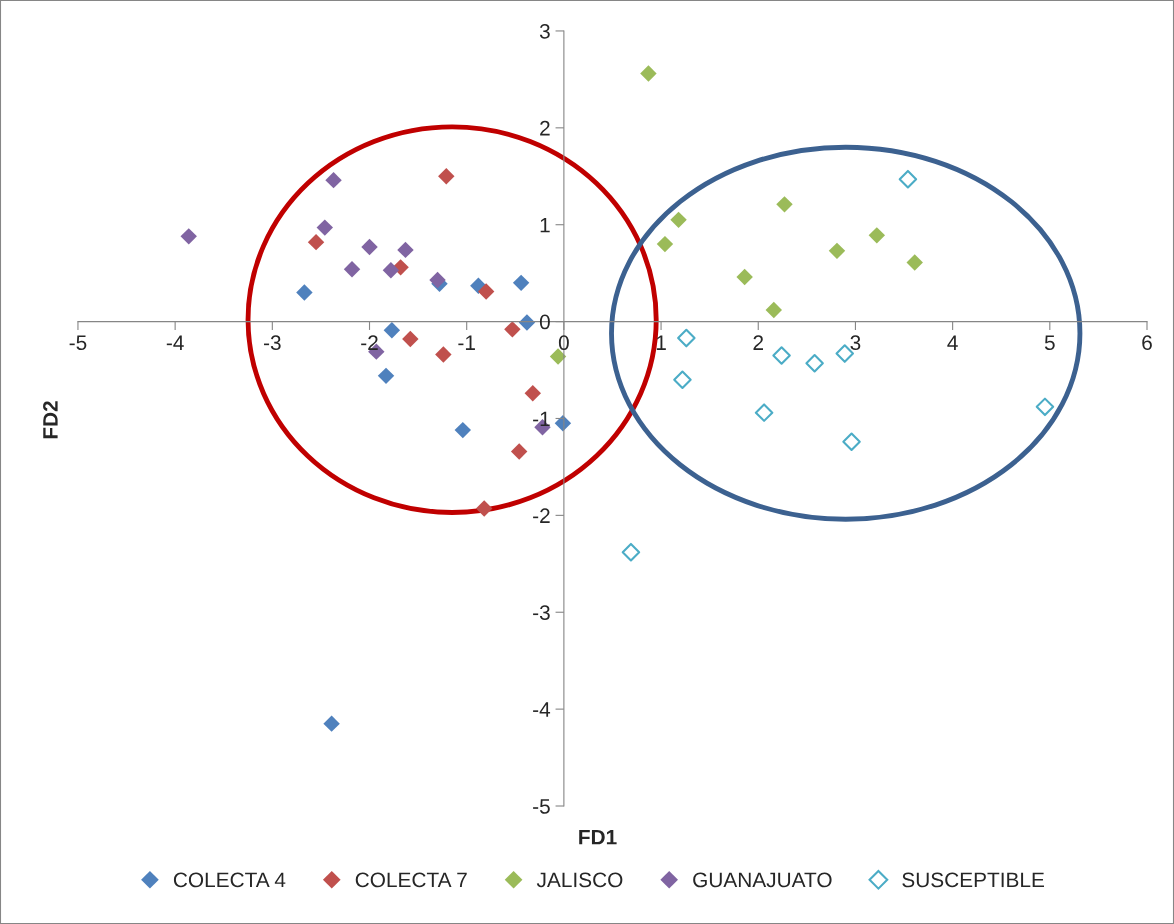  I want to click on x-axis-title: FD1, so click(598, 837).